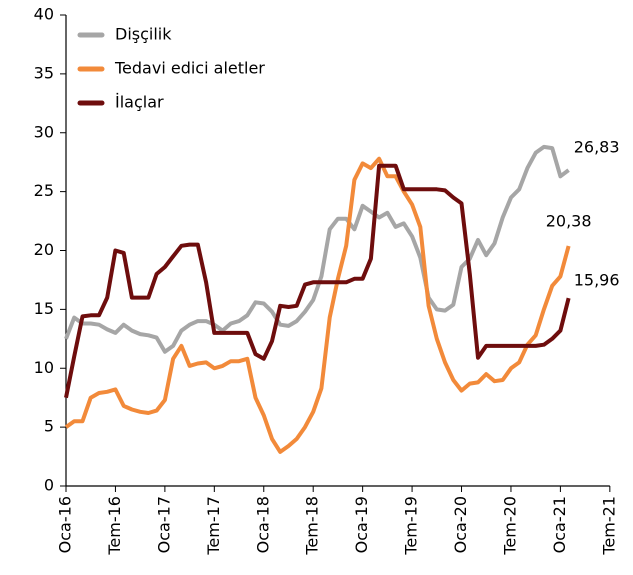 The width and height of the screenshot is (633, 575). What do you see at coordinates (608, 526) in the screenshot?
I see `x-tick-label: Tem-21` at bounding box center [608, 526].